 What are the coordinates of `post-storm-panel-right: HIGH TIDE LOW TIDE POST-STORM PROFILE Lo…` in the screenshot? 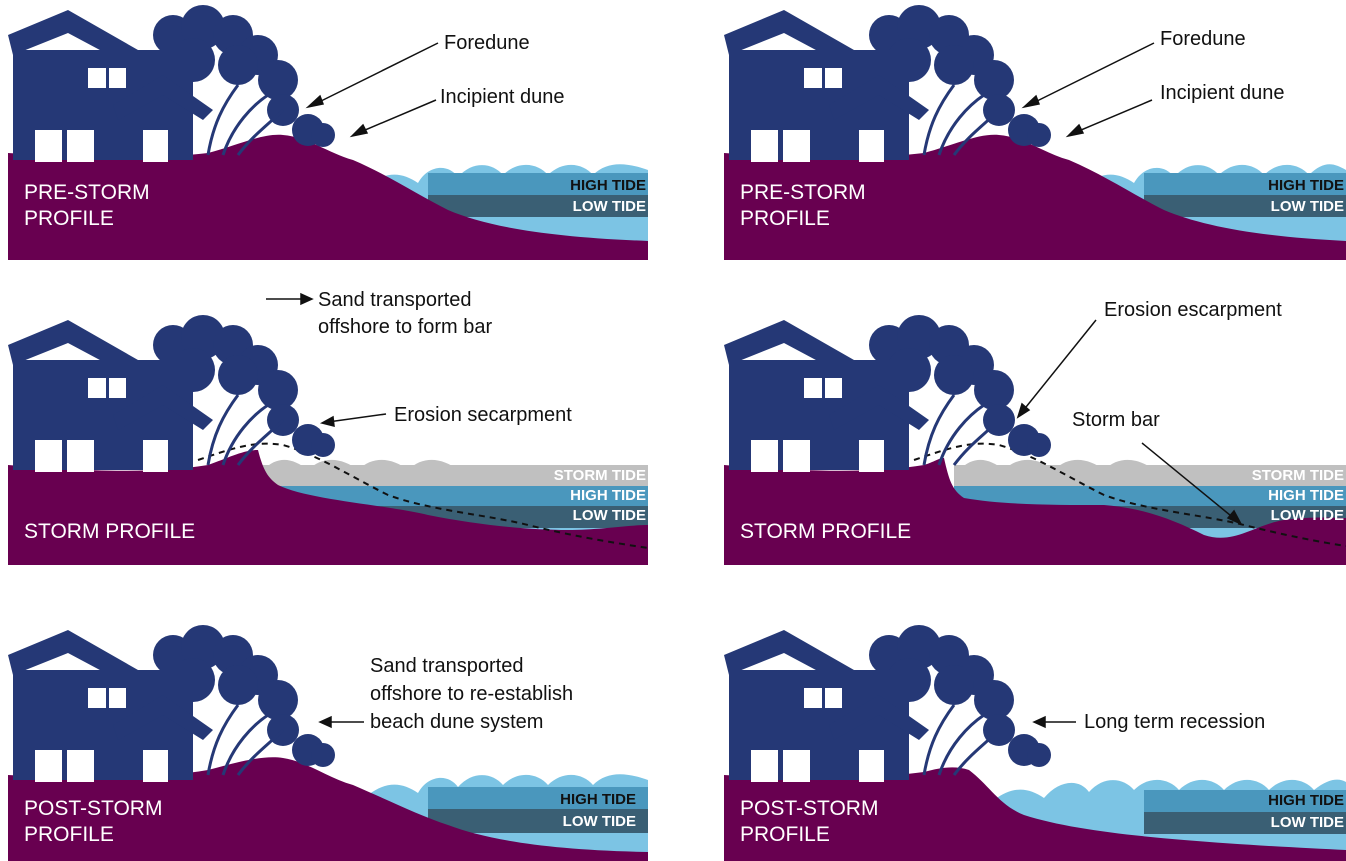 It's located at (1035, 730).